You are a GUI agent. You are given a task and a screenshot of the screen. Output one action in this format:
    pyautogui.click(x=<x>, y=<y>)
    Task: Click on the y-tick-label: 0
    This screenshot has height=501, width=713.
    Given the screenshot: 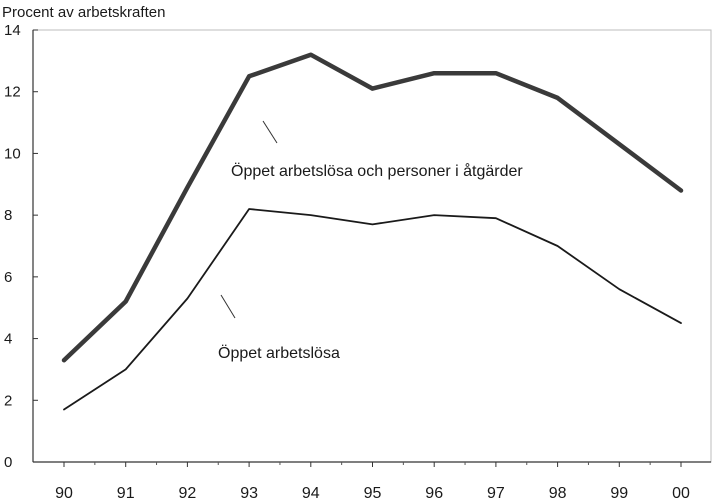 What is the action you would take?
    pyautogui.click(x=8, y=462)
    